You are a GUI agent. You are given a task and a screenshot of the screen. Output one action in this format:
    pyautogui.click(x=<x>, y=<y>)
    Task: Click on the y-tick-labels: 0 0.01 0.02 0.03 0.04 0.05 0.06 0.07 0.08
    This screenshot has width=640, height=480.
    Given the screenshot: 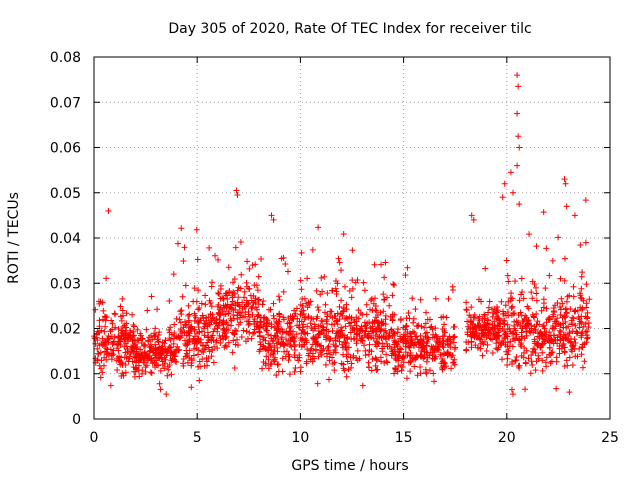 What is the action you would take?
    pyautogui.click(x=65, y=239)
    